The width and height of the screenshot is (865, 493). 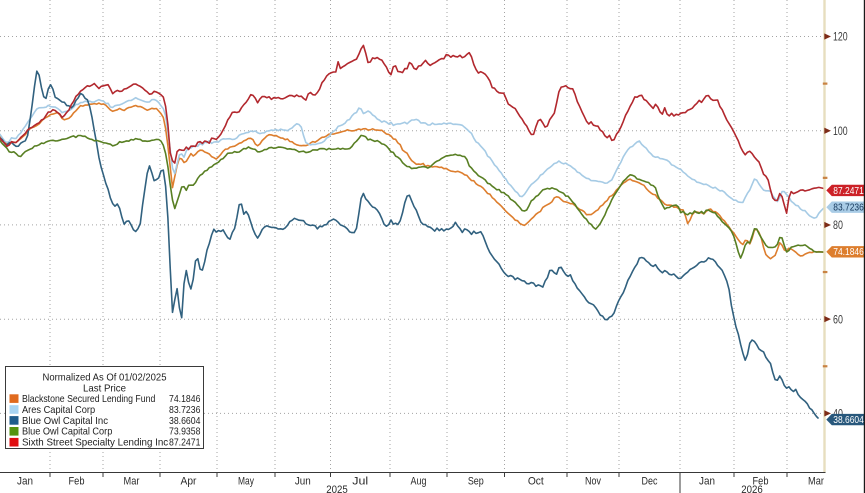 I want to click on svg-text: Jun, so click(x=303, y=482).